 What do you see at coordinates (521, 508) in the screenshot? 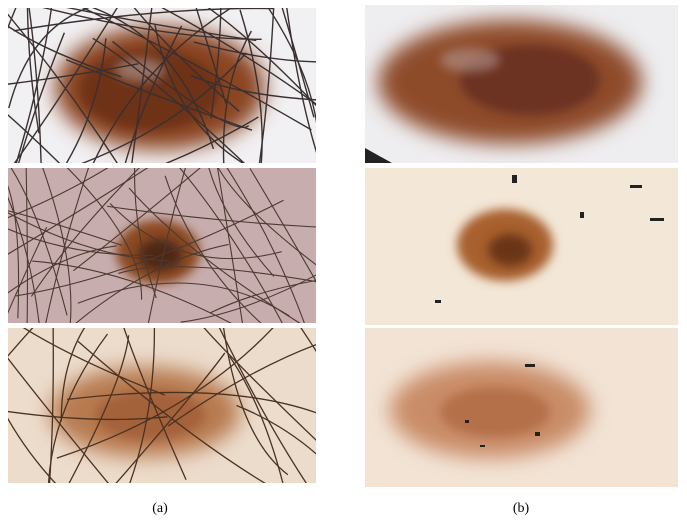
I see `label-b: (b)` at bounding box center [521, 508].